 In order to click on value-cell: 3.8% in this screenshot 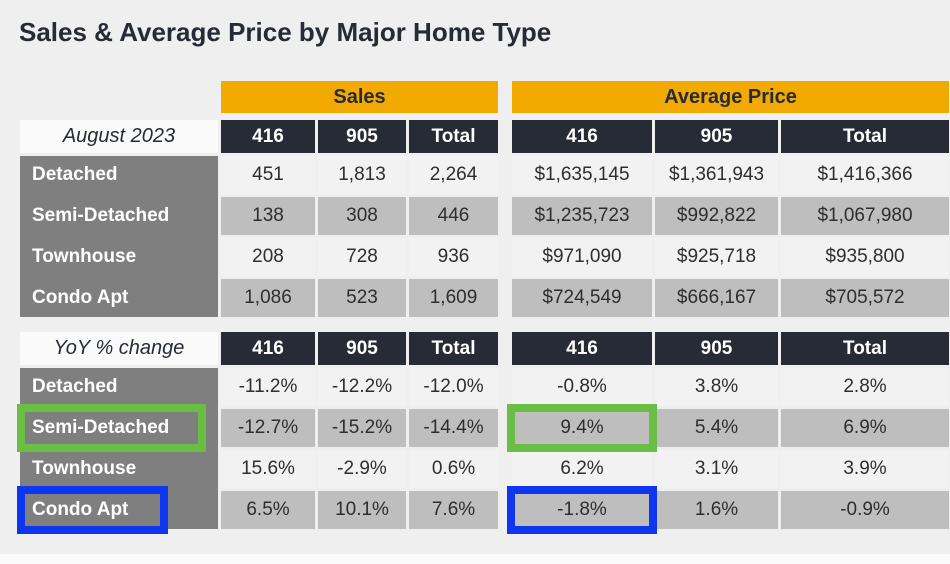, I will do `click(716, 387)`.